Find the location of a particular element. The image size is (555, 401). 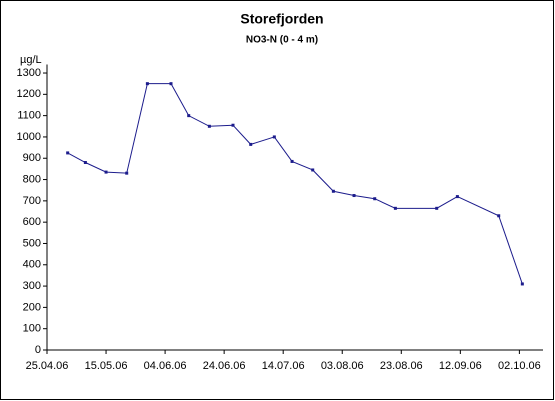

y-tick-label: 1100 is located at coordinates (29, 116).